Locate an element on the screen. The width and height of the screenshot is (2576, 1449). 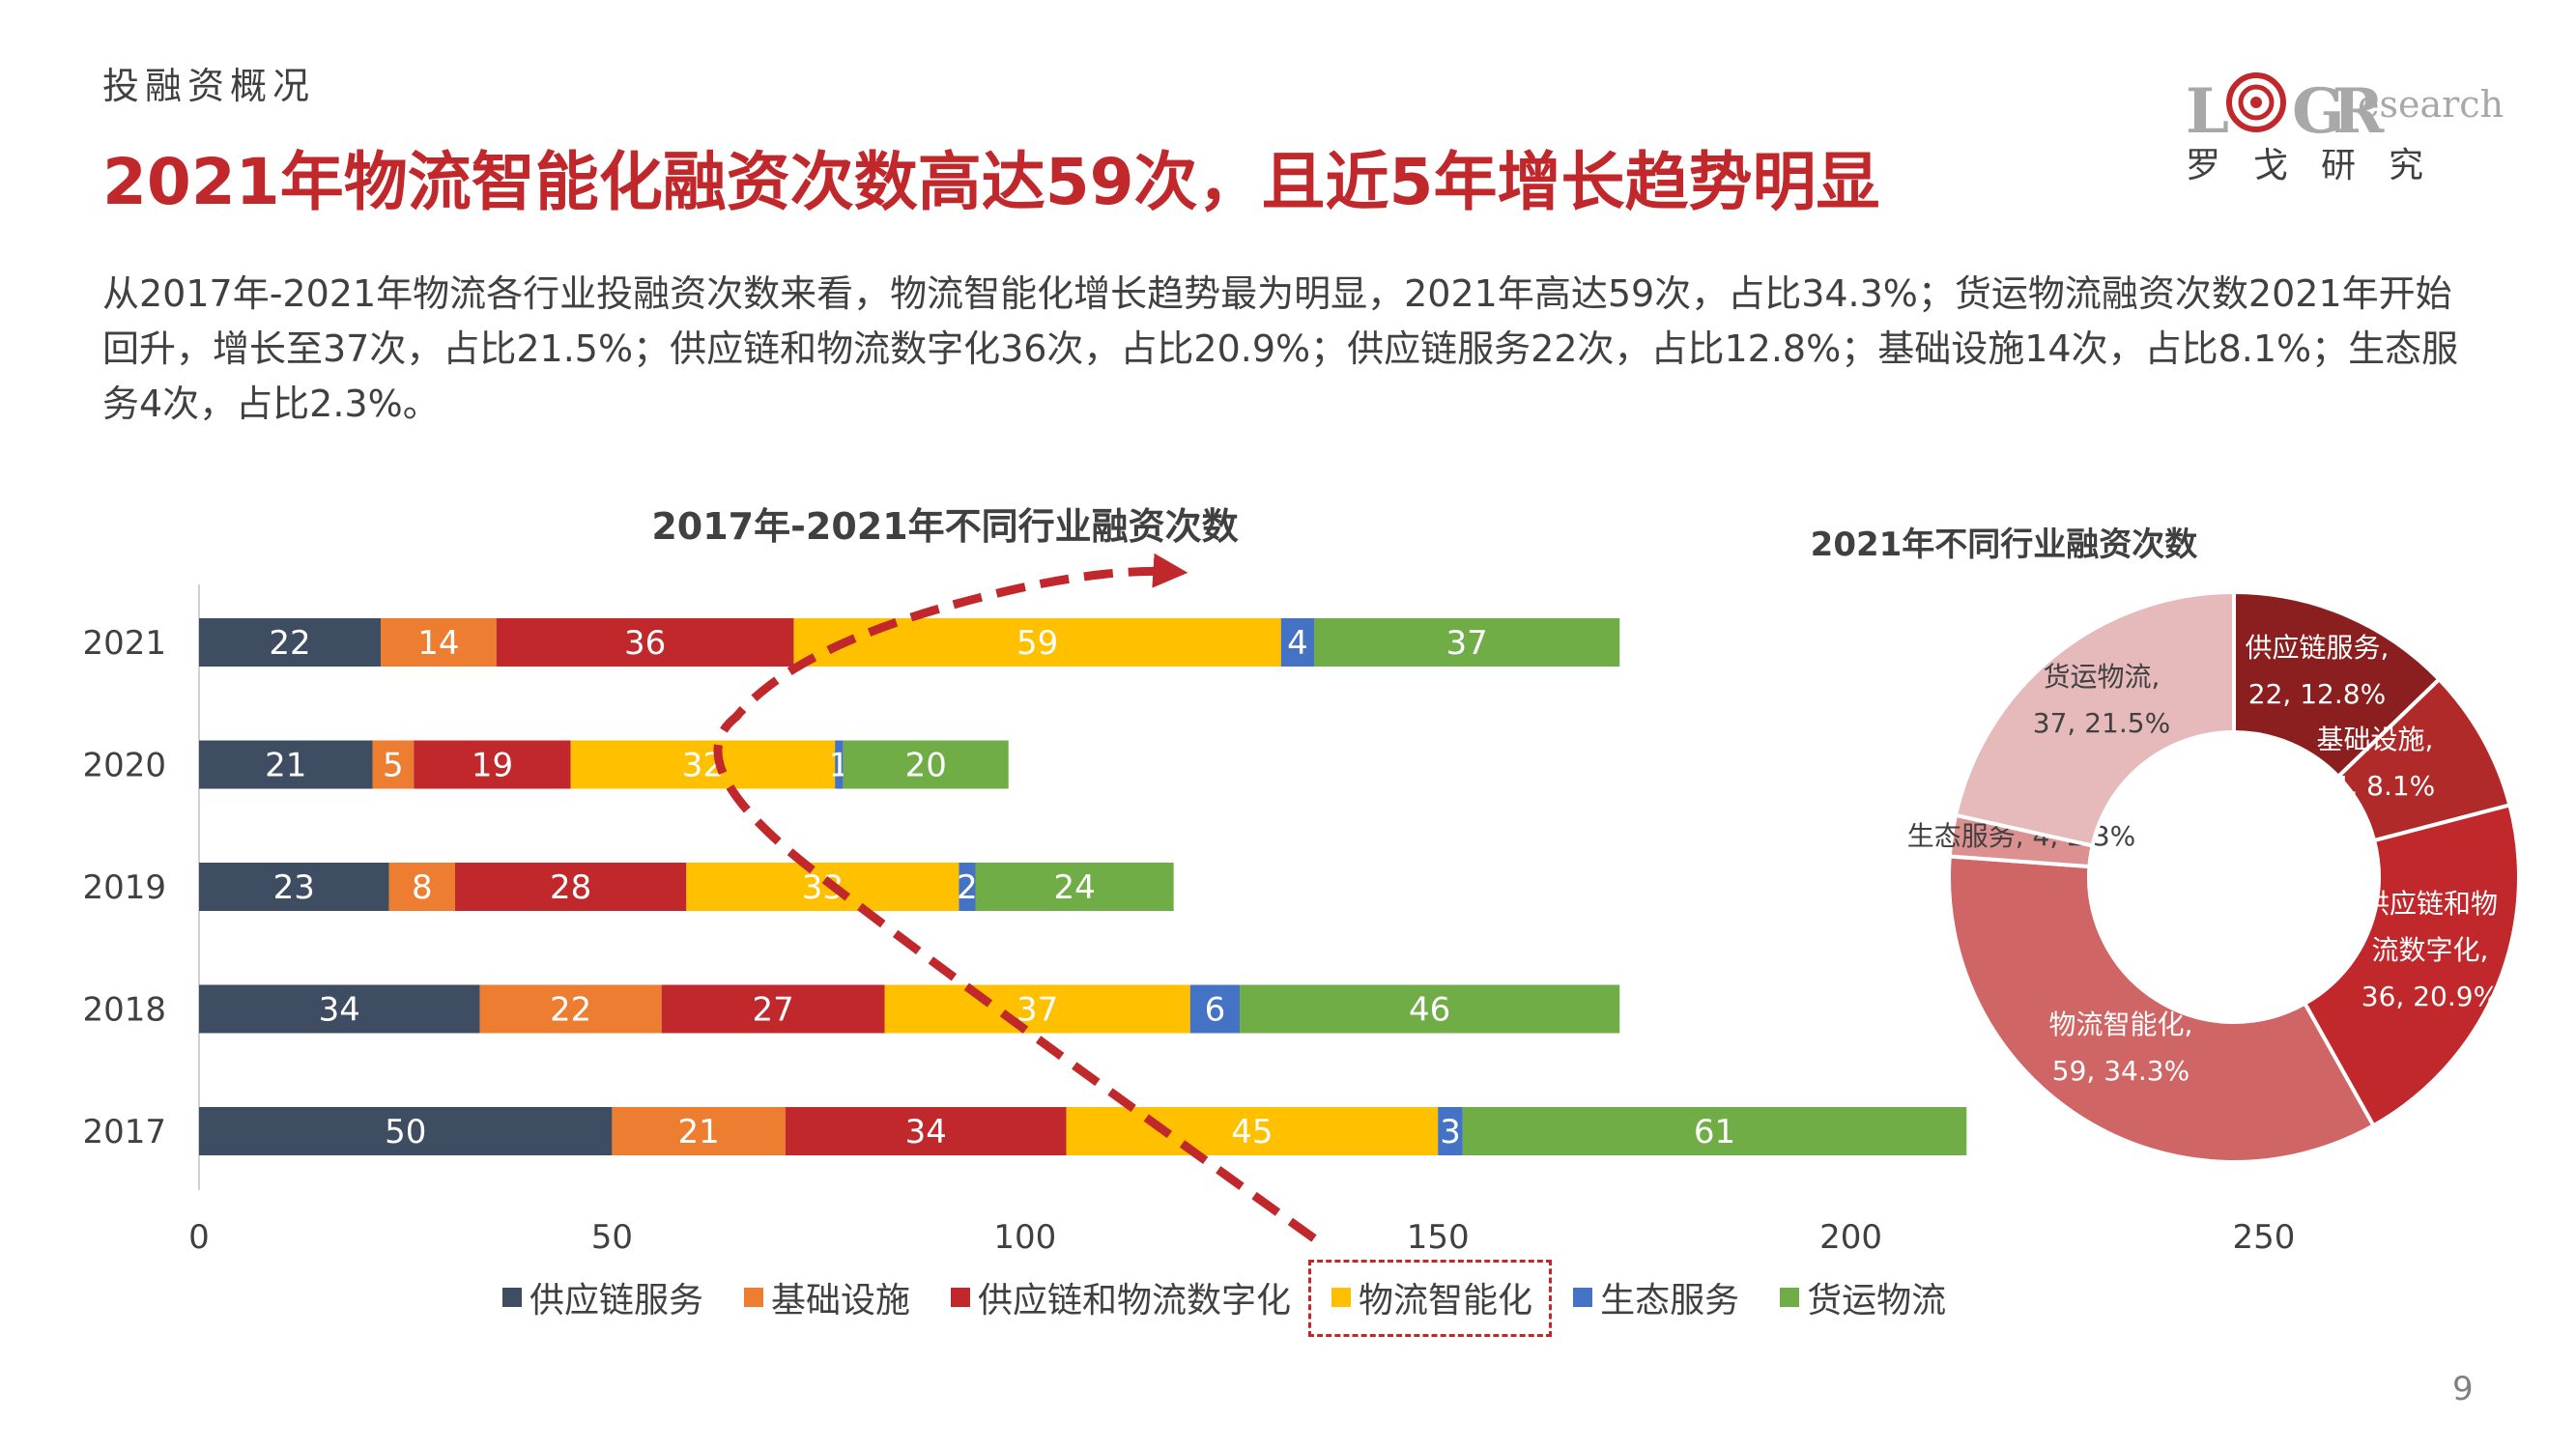
legend-item: 生态服务 is located at coordinates (1656, 1297).